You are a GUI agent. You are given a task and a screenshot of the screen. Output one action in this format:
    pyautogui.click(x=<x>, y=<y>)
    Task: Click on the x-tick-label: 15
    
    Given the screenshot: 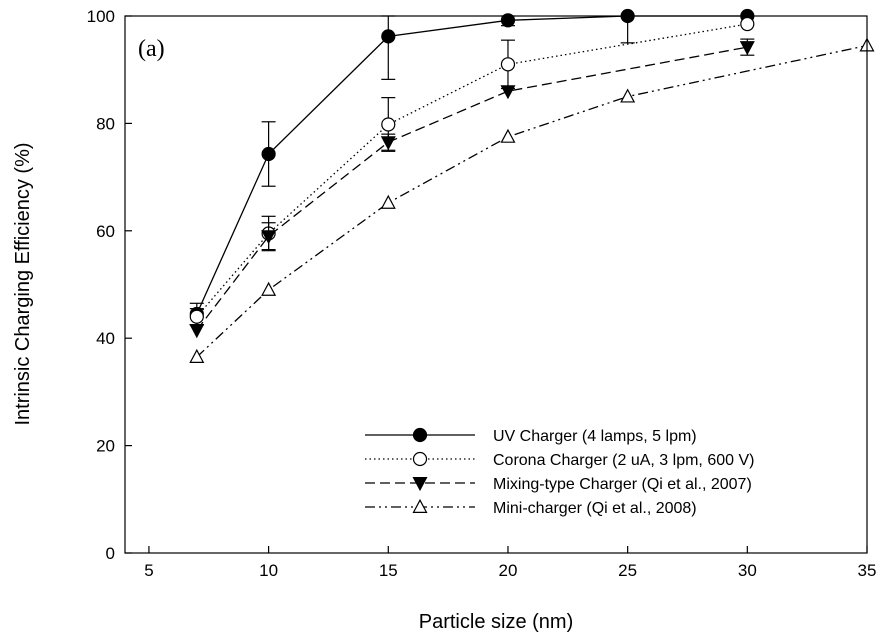 What is the action you would take?
    pyautogui.click(x=388, y=570)
    